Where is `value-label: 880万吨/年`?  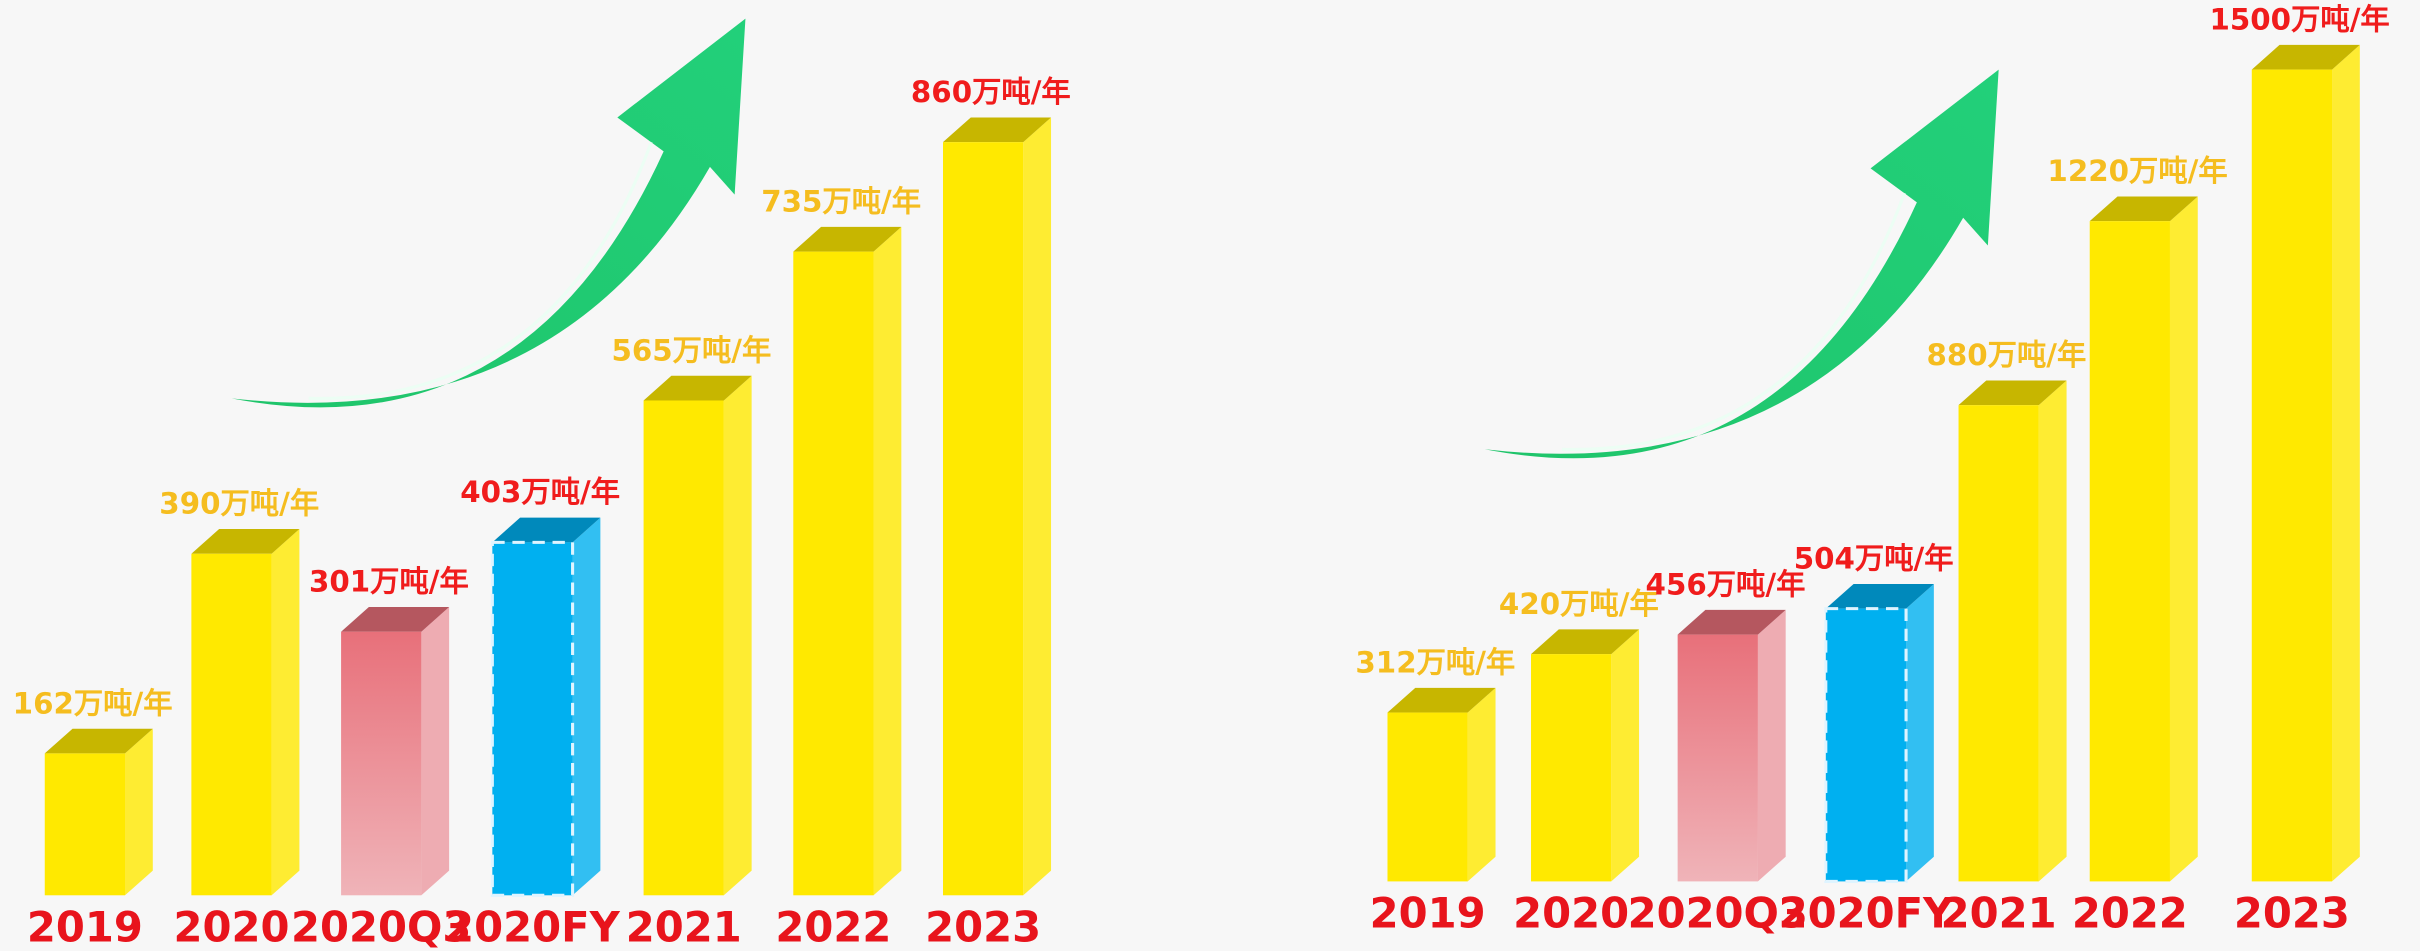
value-label: 880万吨/年 is located at coordinates (2006, 355).